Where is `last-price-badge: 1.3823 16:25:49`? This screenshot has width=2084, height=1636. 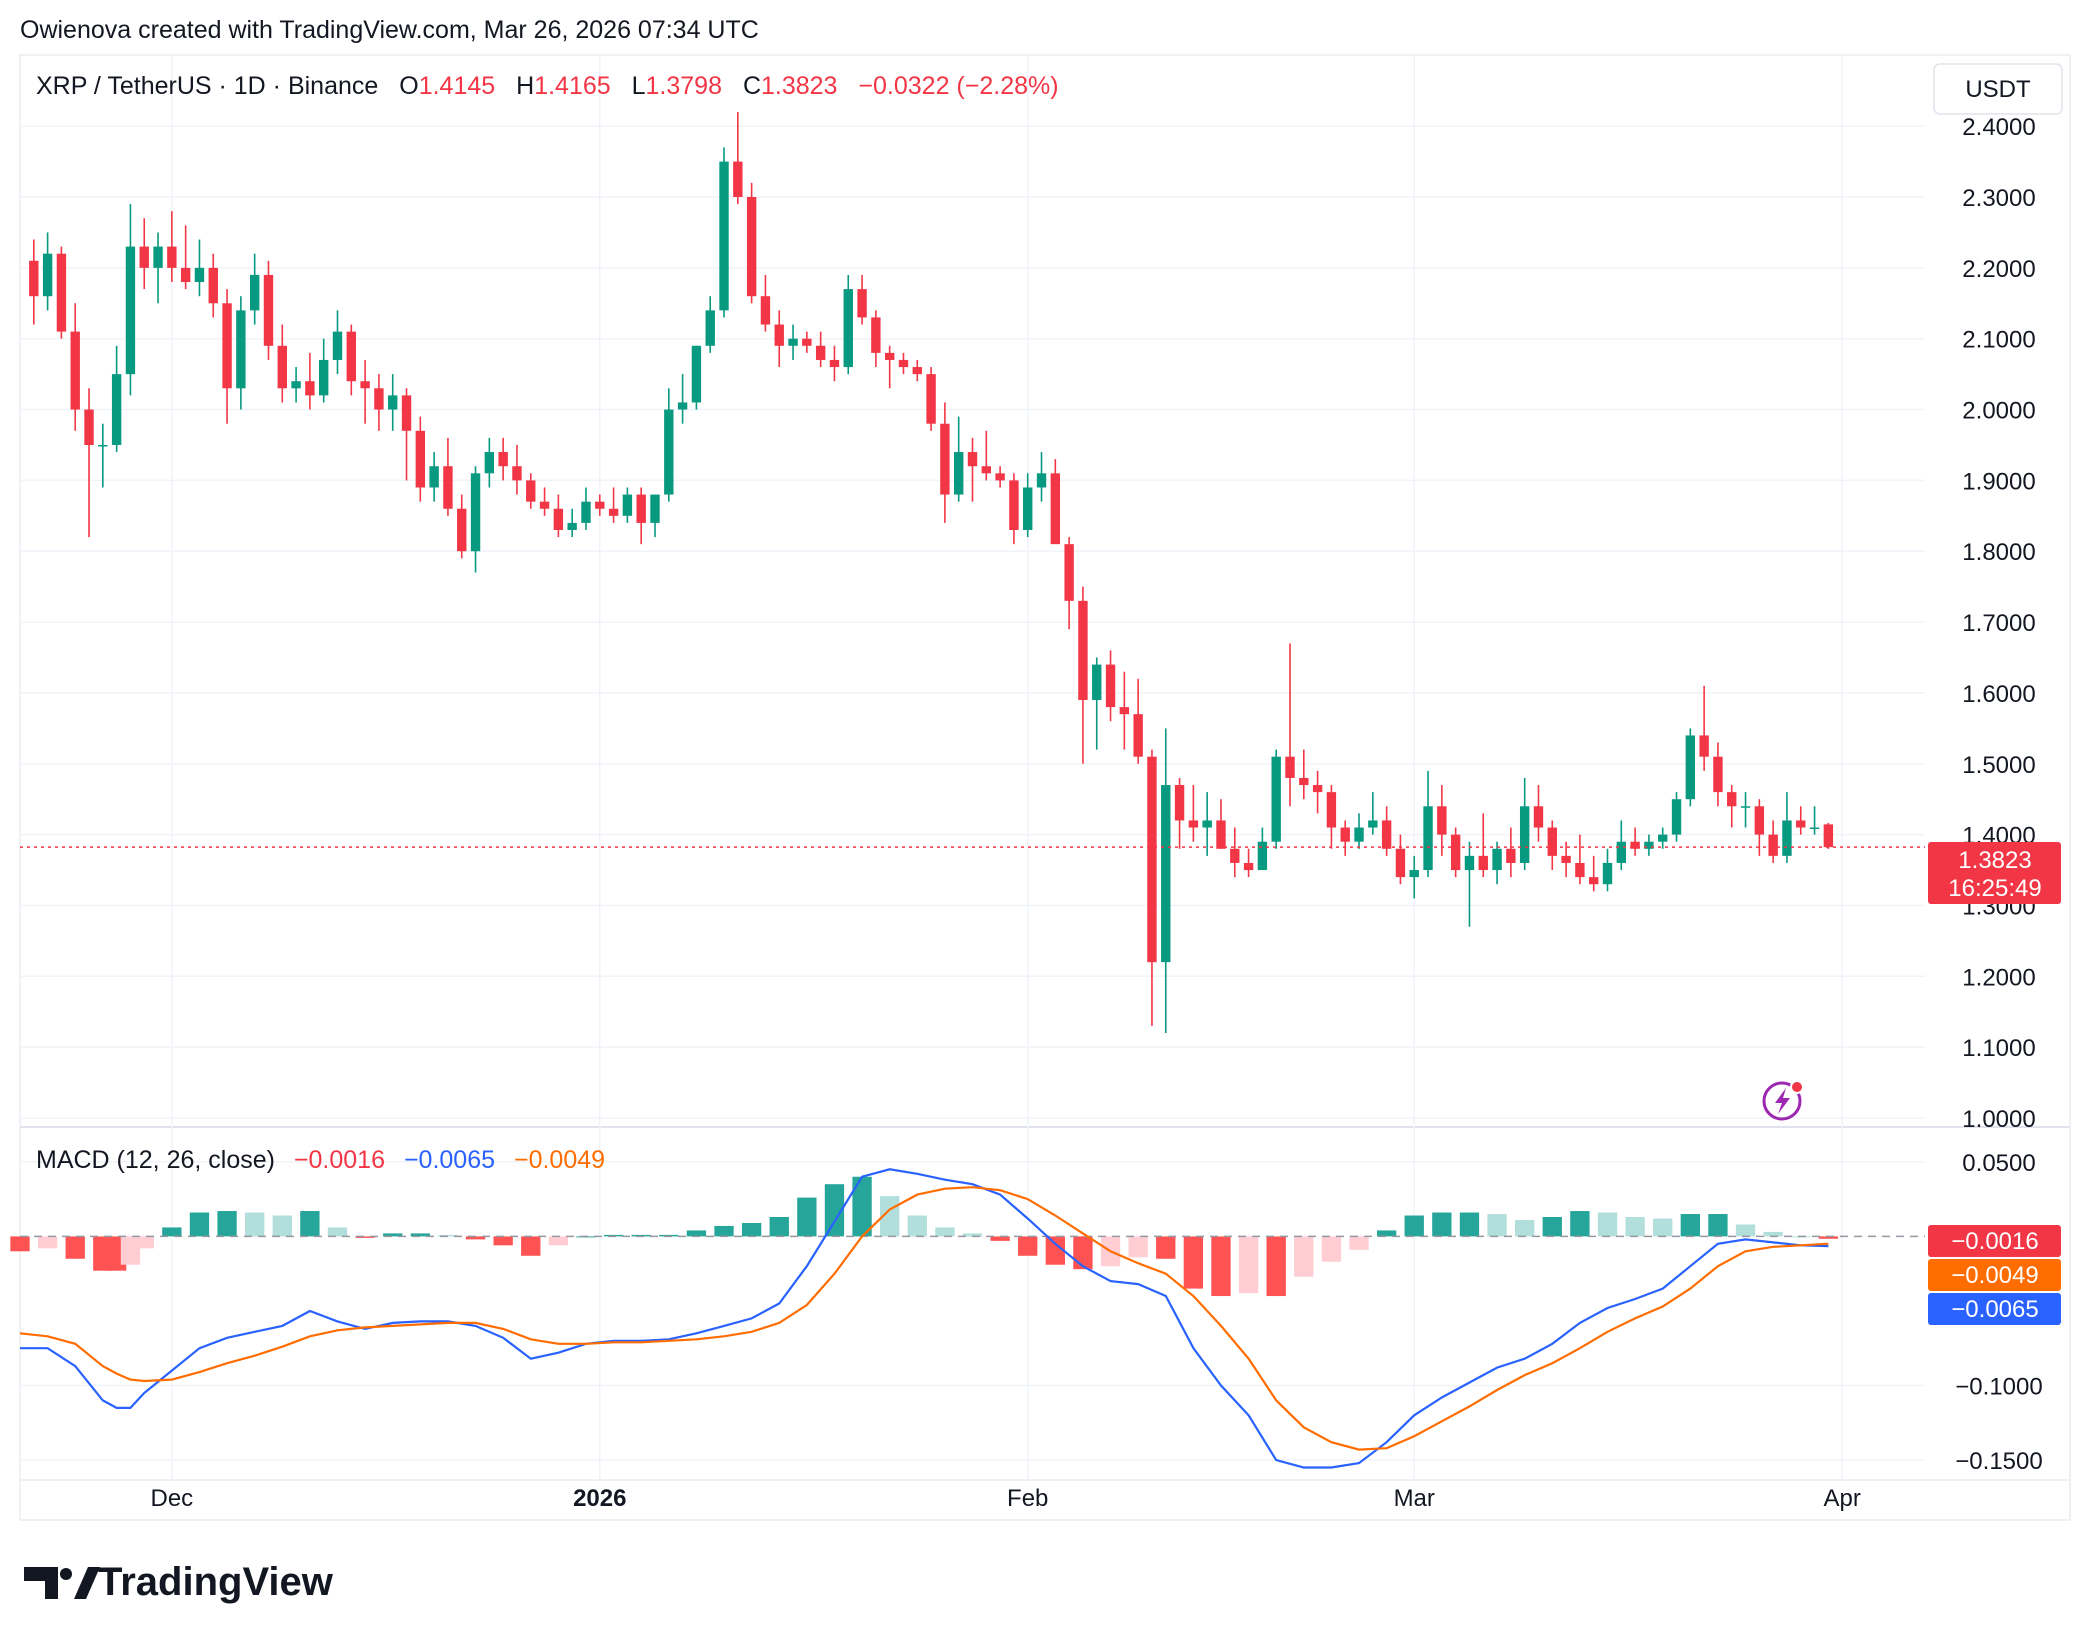
last-price-badge: 1.3823 16:25:49 is located at coordinates (1994, 873).